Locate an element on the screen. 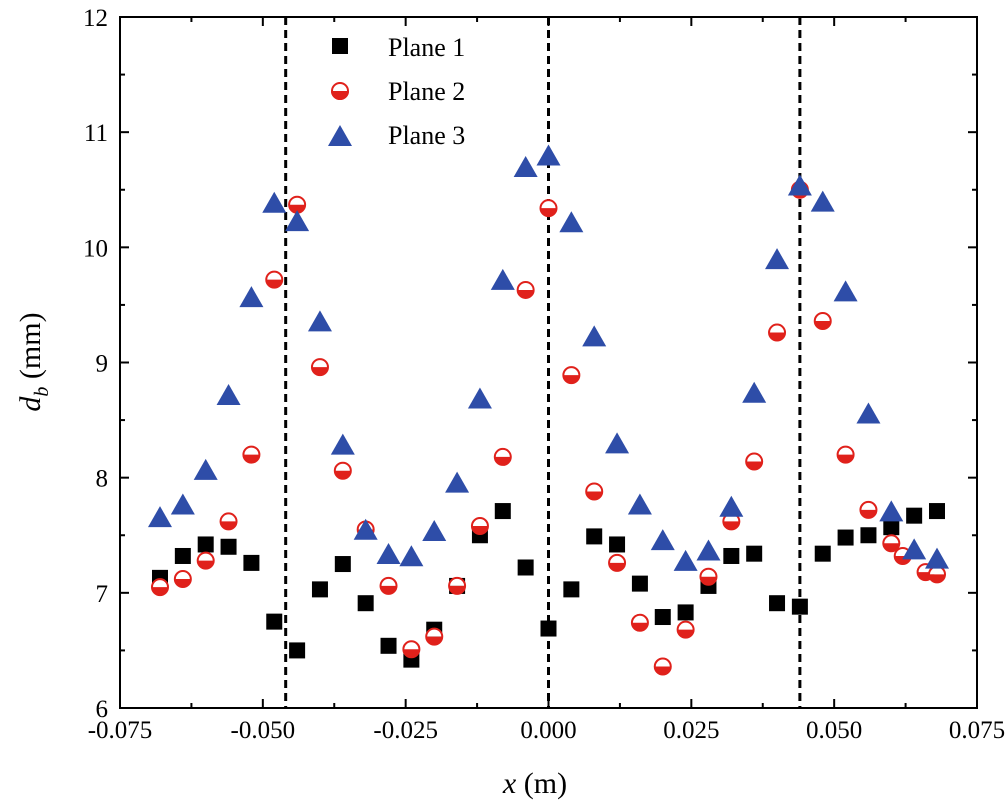  y-axis-unit: (mm) is located at coordinates (30, 345).